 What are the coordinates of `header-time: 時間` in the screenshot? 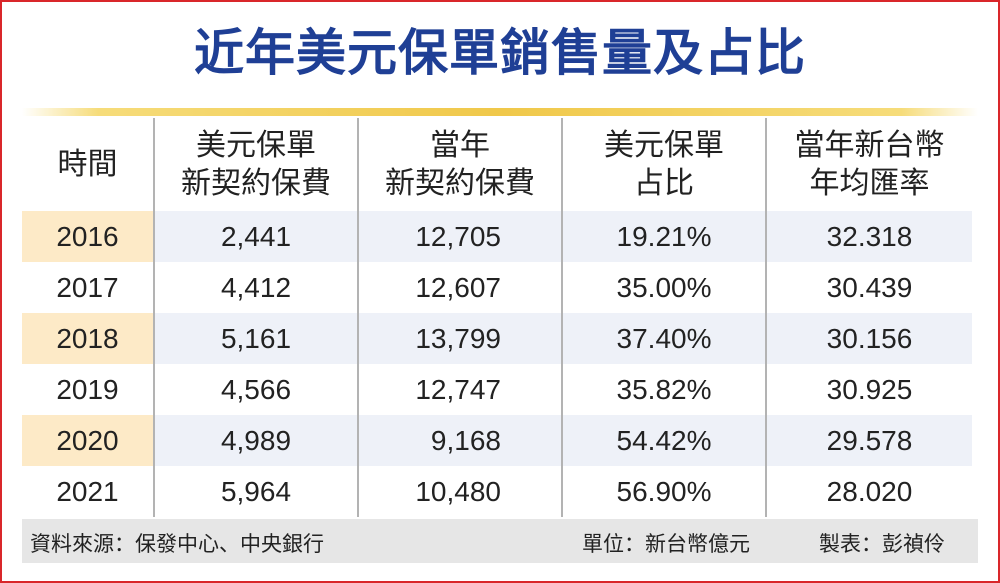 It's located at (88, 164).